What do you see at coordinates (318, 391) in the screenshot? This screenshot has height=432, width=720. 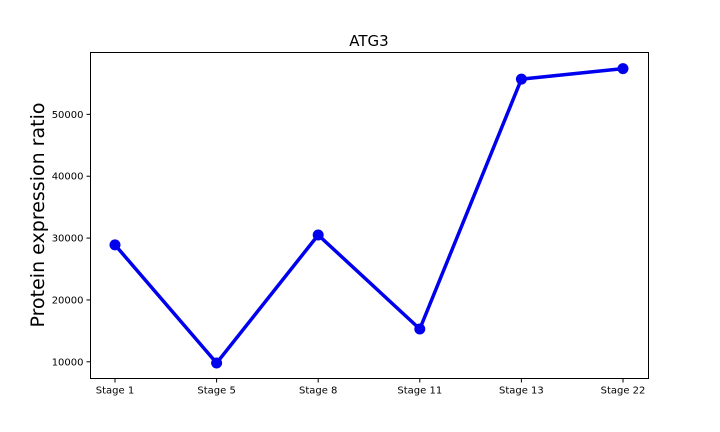 I see `x-tick-label: Stage 8` at bounding box center [318, 391].